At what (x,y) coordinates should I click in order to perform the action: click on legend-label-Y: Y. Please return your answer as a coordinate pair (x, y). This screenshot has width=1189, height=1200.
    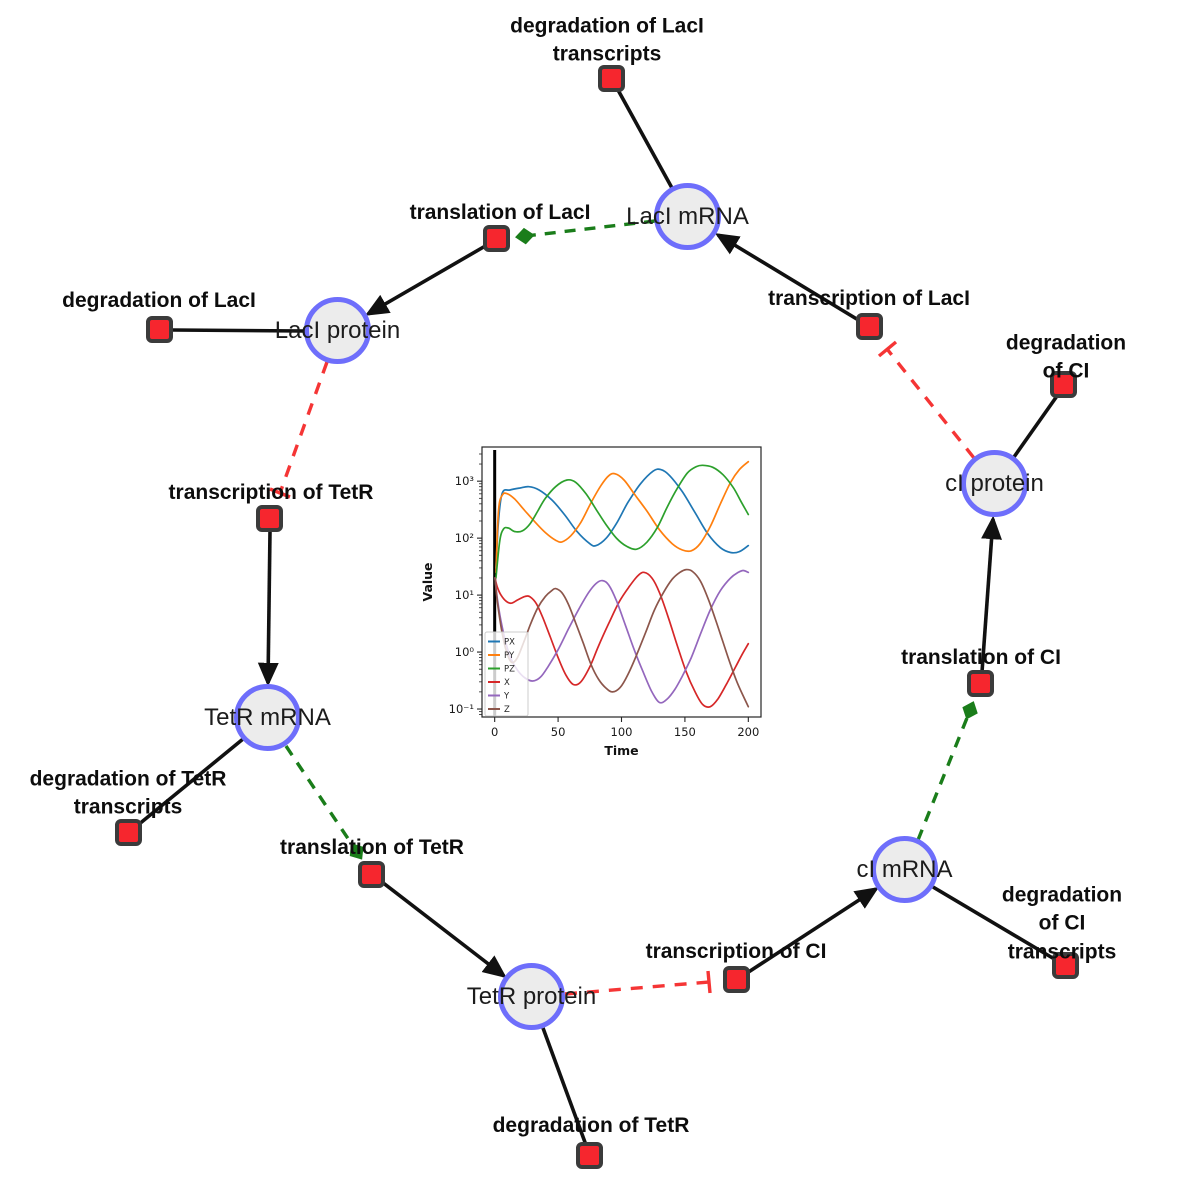
    Looking at the image, I should click on (506, 697).